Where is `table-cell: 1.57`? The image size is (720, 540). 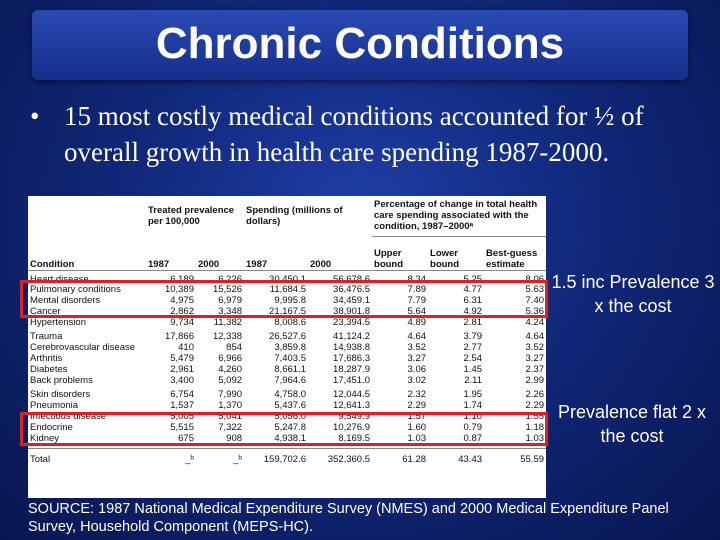 table-cell: 1.57 is located at coordinates (417, 417).